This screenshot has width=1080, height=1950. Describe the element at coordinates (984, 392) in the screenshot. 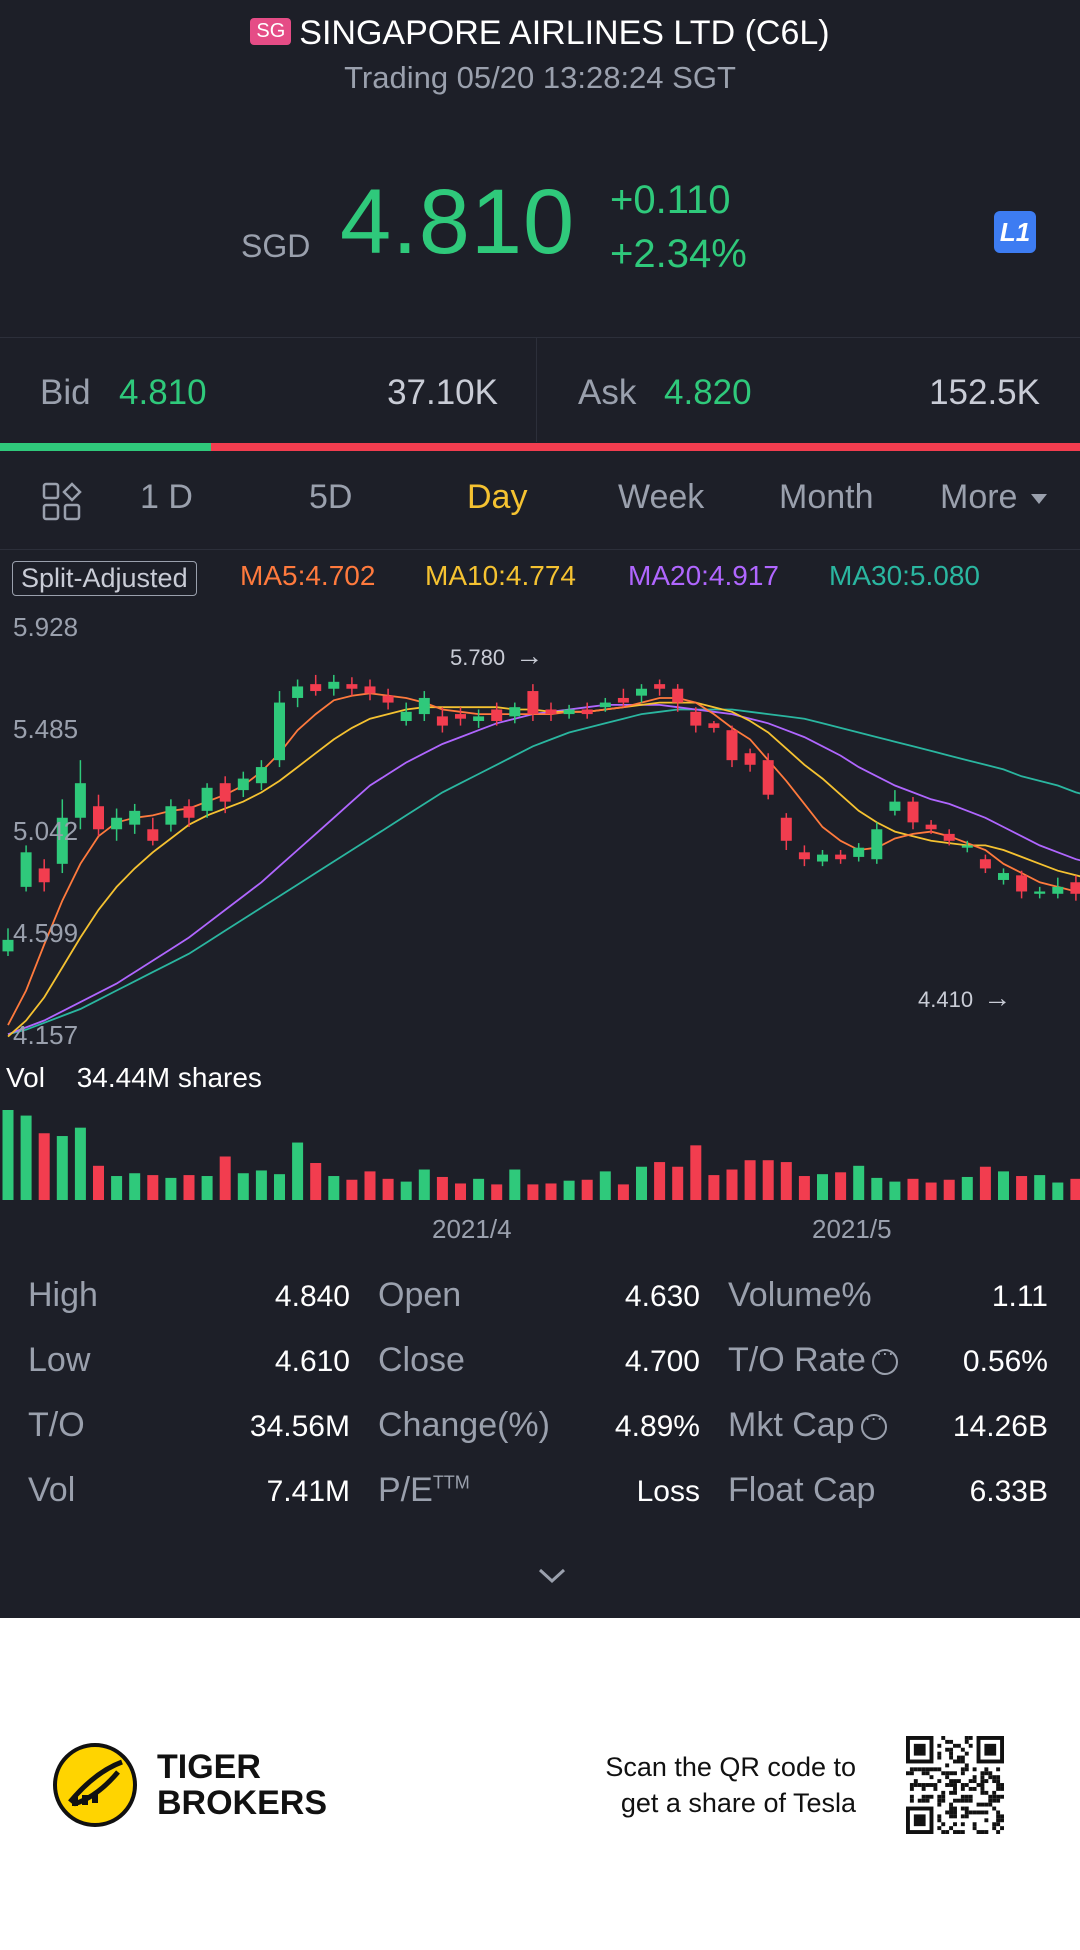

I see `ask-size: 152.5K` at that location.